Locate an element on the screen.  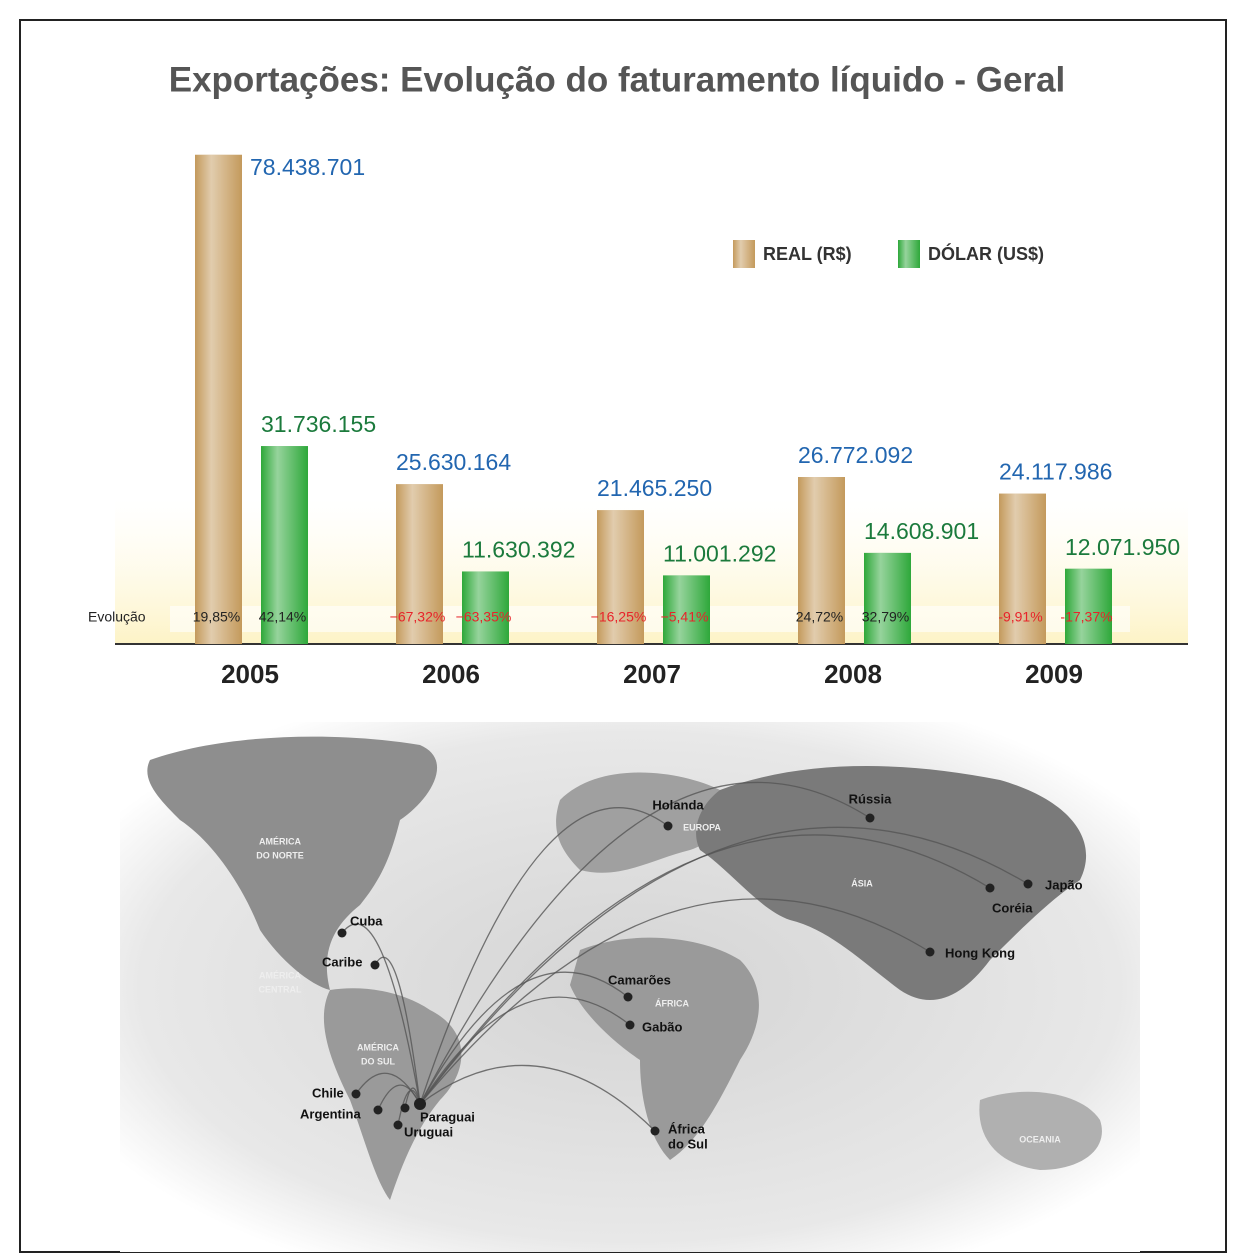
evolution-band is located at coordinates (650, 619).